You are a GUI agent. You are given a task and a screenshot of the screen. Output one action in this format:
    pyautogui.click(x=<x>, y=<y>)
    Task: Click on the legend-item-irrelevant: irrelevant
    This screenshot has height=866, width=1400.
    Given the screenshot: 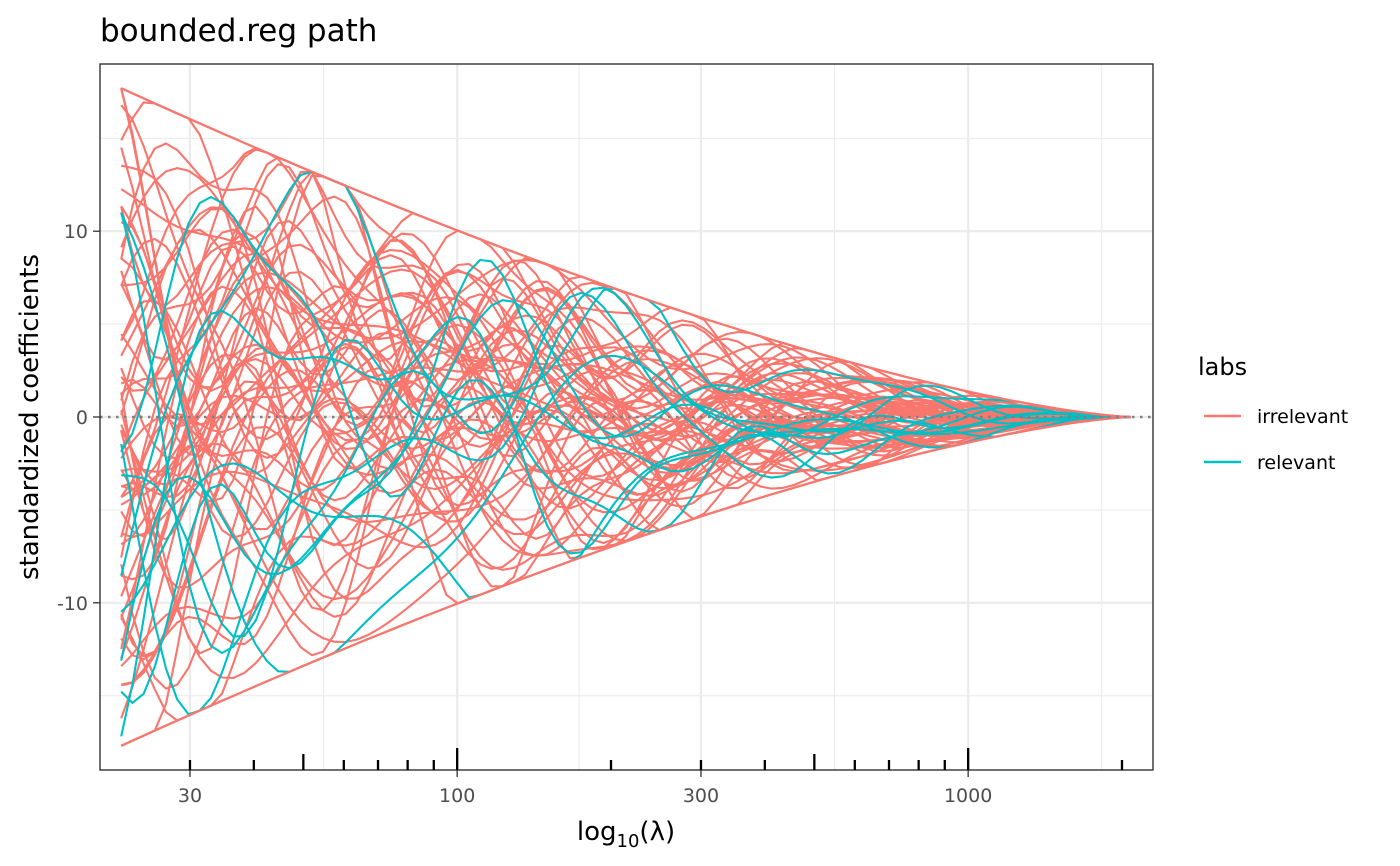 What is the action you would take?
    pyautogui.click(x=1276, y=417)
    